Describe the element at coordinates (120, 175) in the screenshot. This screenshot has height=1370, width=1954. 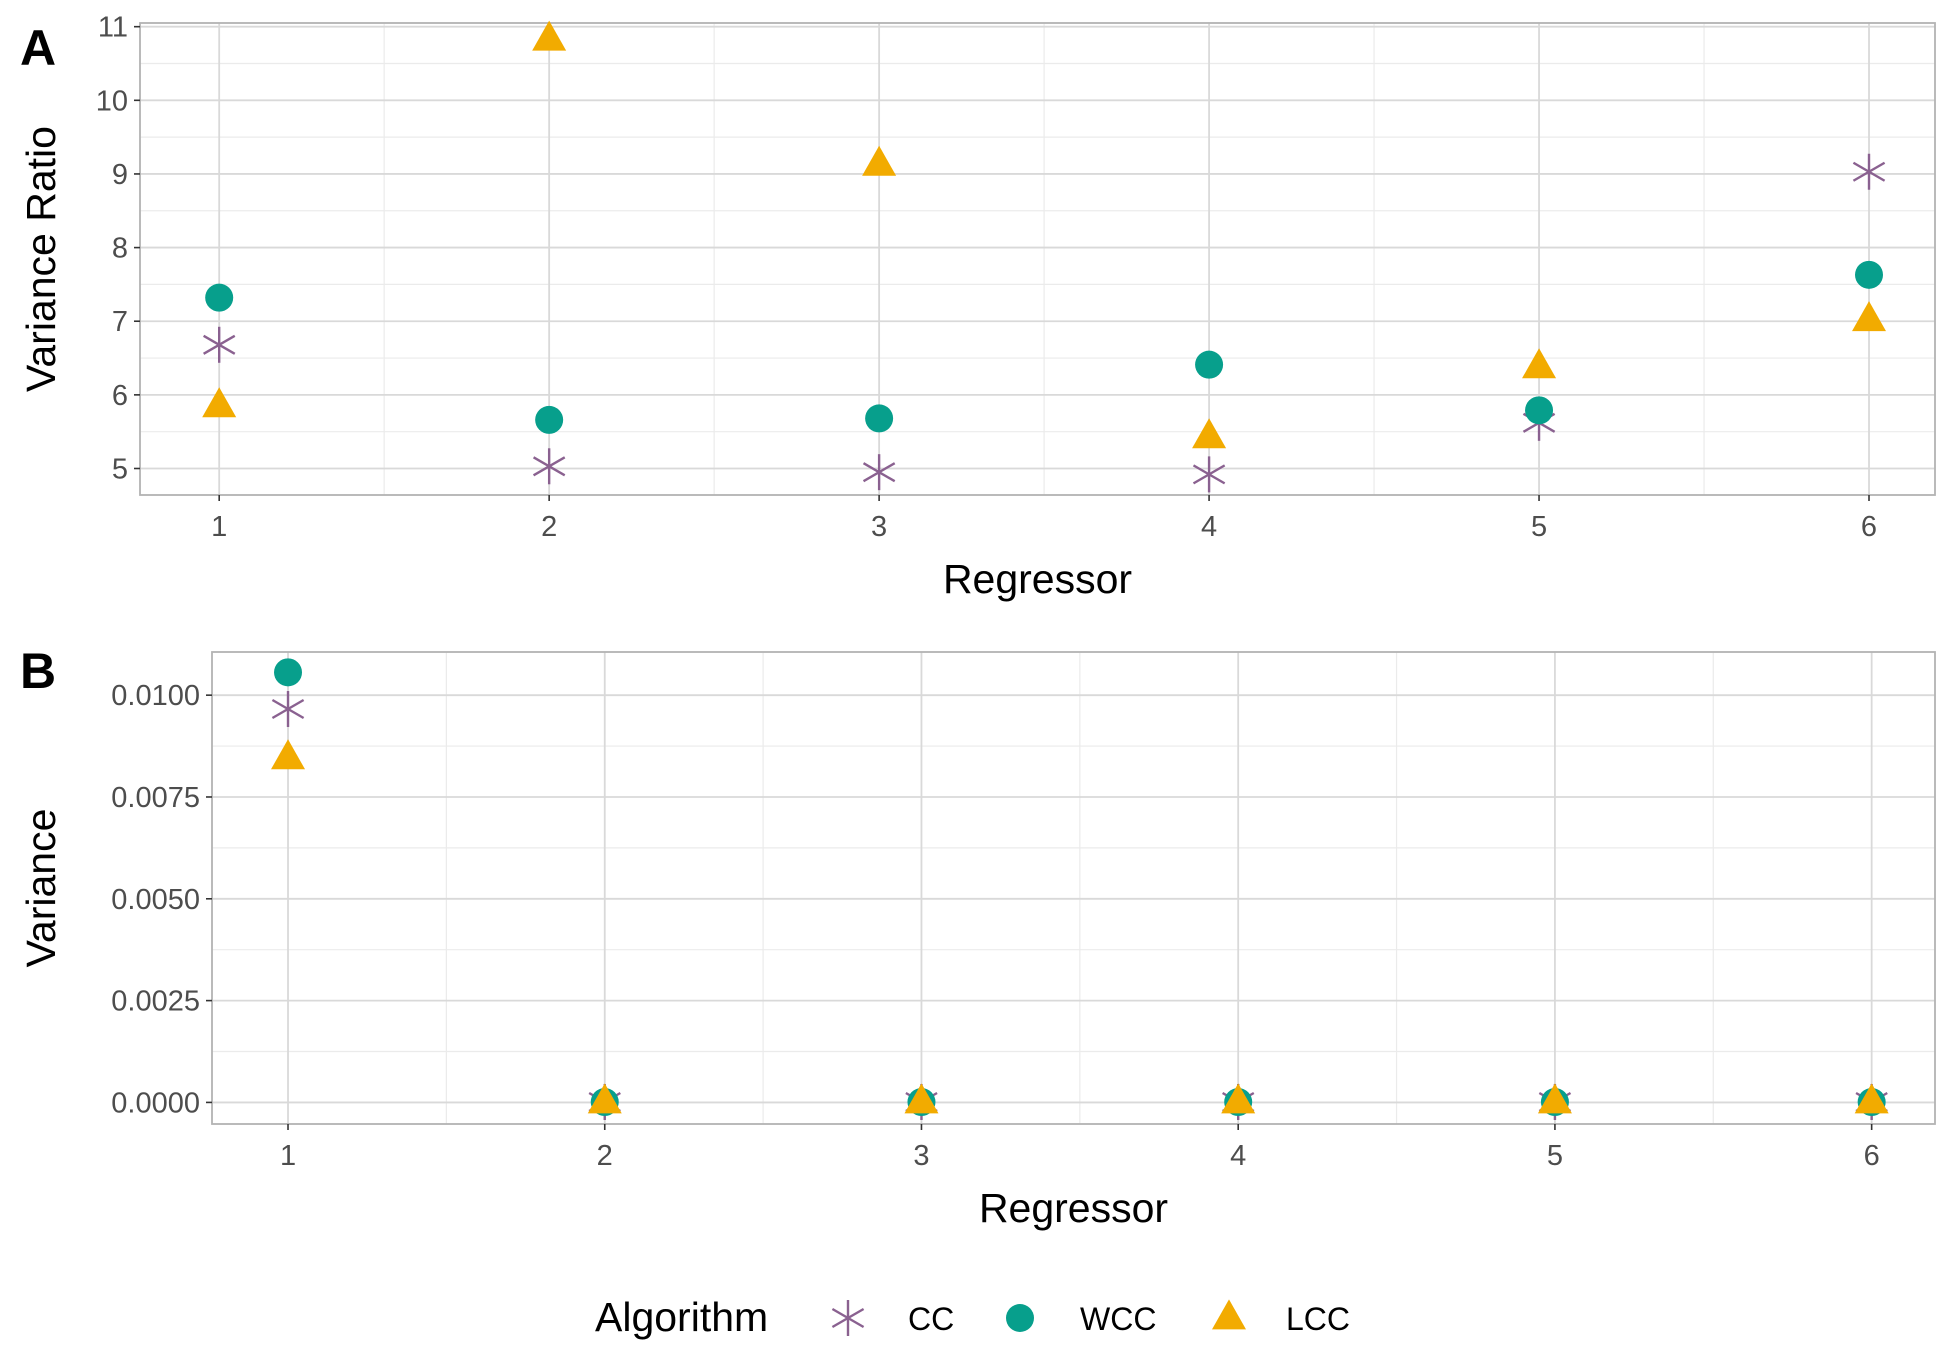
I see `y-tick-label: 9` at that location.